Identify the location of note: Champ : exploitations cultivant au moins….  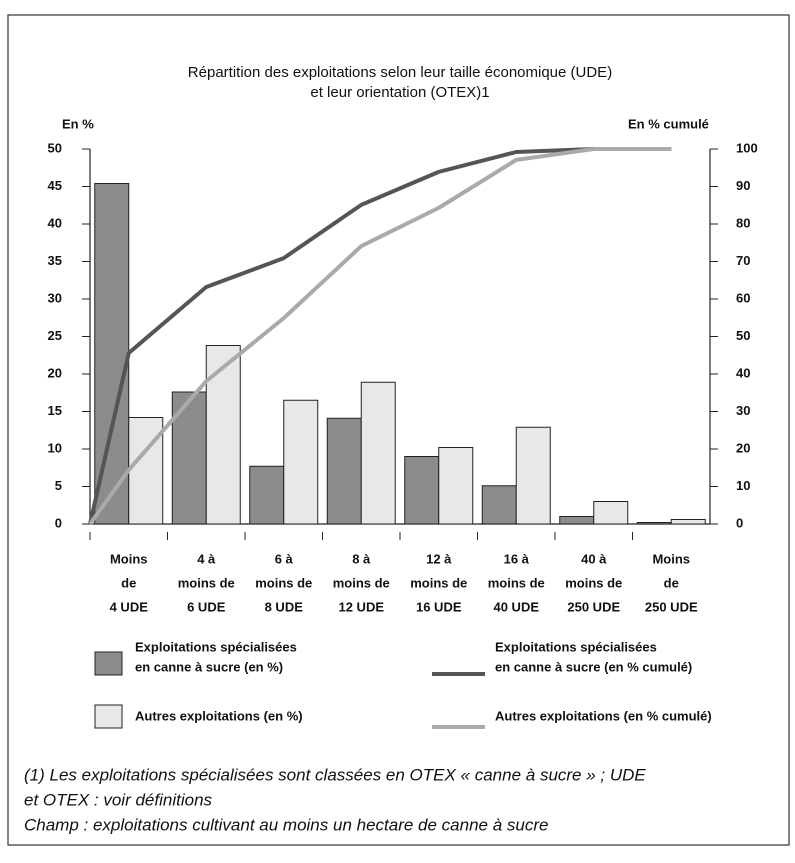
(286, 824).